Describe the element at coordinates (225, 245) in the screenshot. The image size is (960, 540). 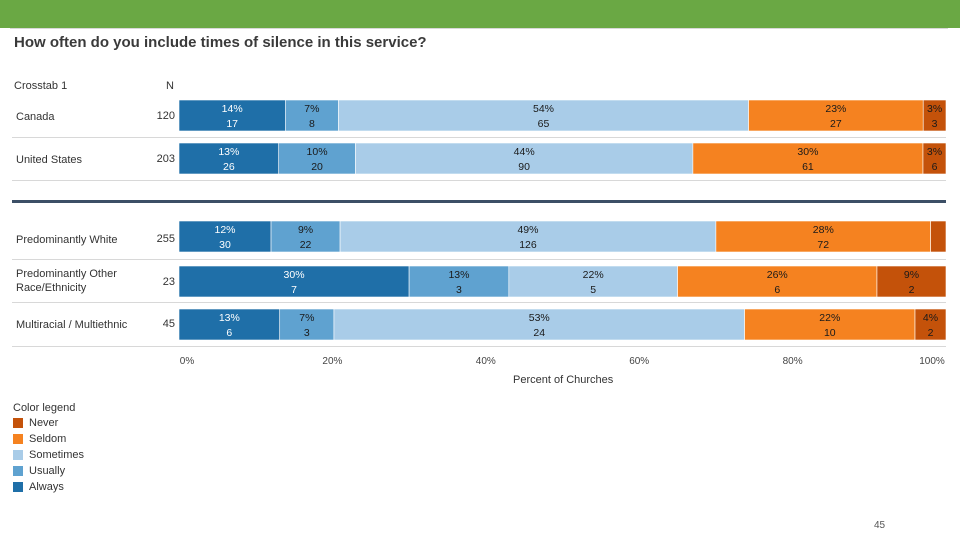
I see `data-label-count: 30` at that location.